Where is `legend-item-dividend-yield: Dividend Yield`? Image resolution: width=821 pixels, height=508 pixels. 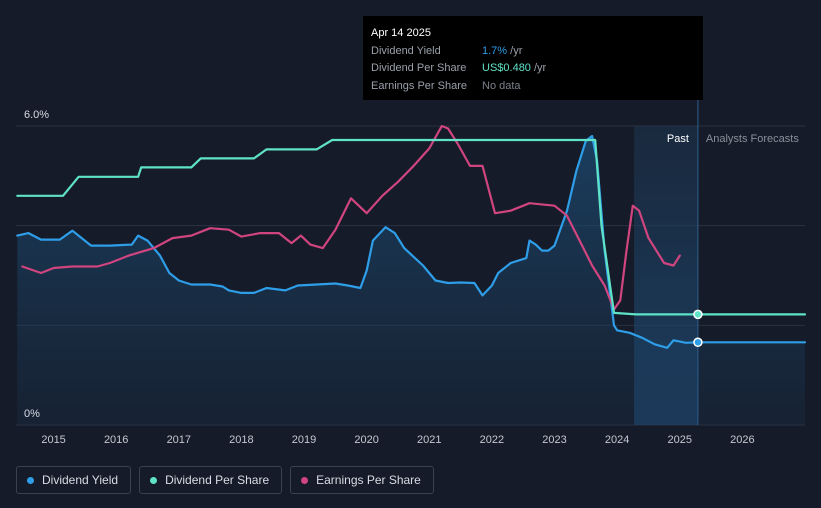 legend-item-dividend-yield: Dividend Yield is located at coordinates (74, 480).